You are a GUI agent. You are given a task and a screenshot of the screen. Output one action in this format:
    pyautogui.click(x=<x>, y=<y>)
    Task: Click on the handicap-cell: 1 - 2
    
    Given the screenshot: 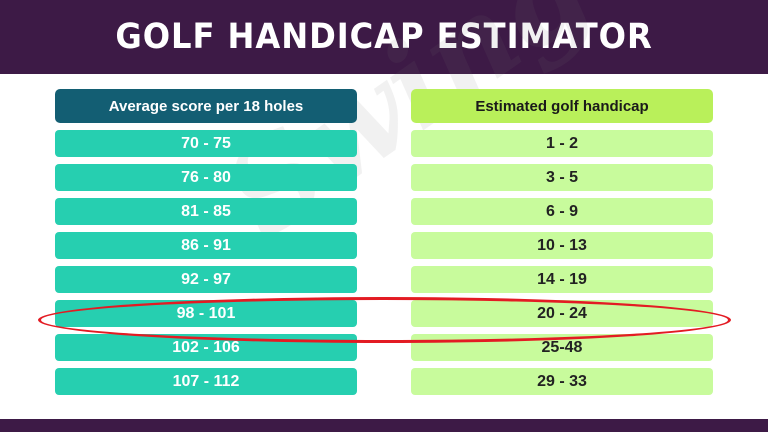 What is the action you would take?
    pyautogui.click(x=562, y=143)
    